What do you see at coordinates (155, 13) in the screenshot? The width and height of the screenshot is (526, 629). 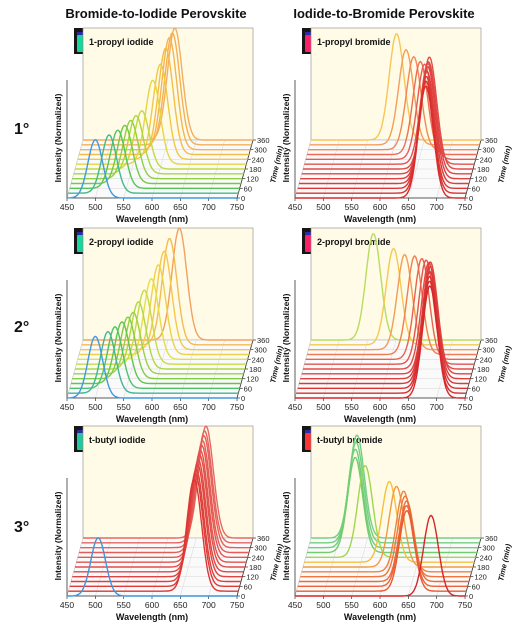 I see `column-title-left: Bromide-to-Iodide Perovskite` at bounding box center [155, 13].